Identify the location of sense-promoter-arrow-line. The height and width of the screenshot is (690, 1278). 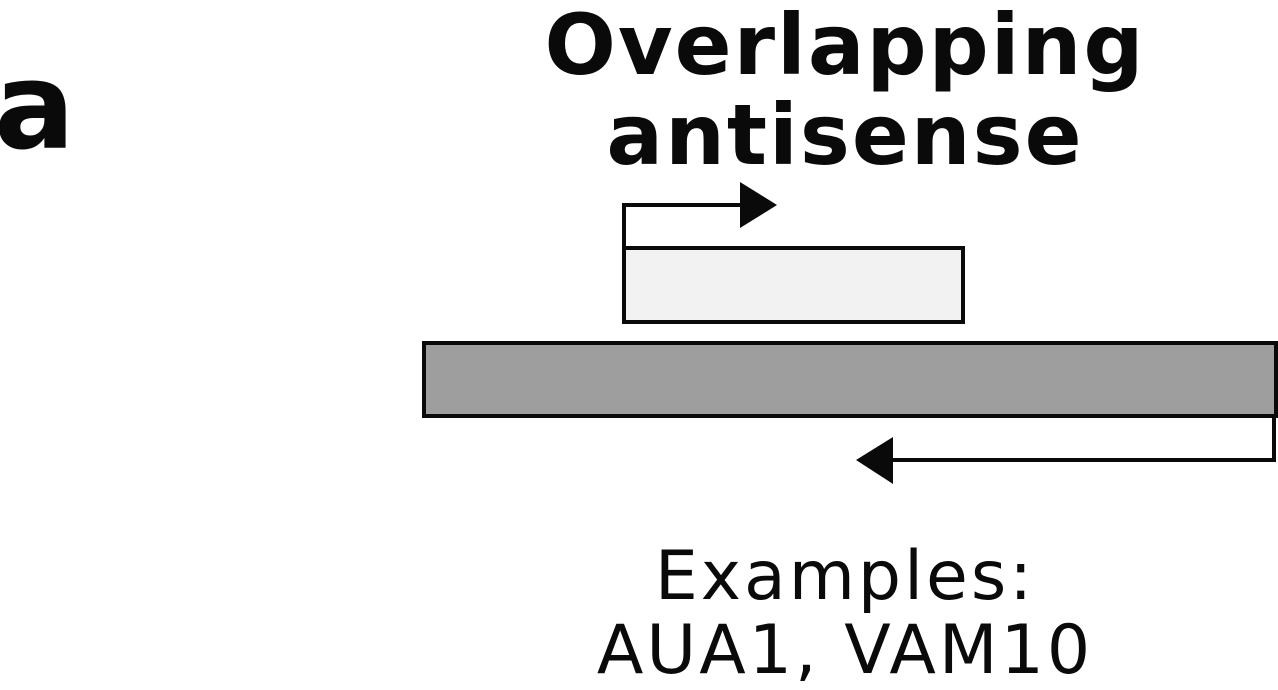
(682, 225).